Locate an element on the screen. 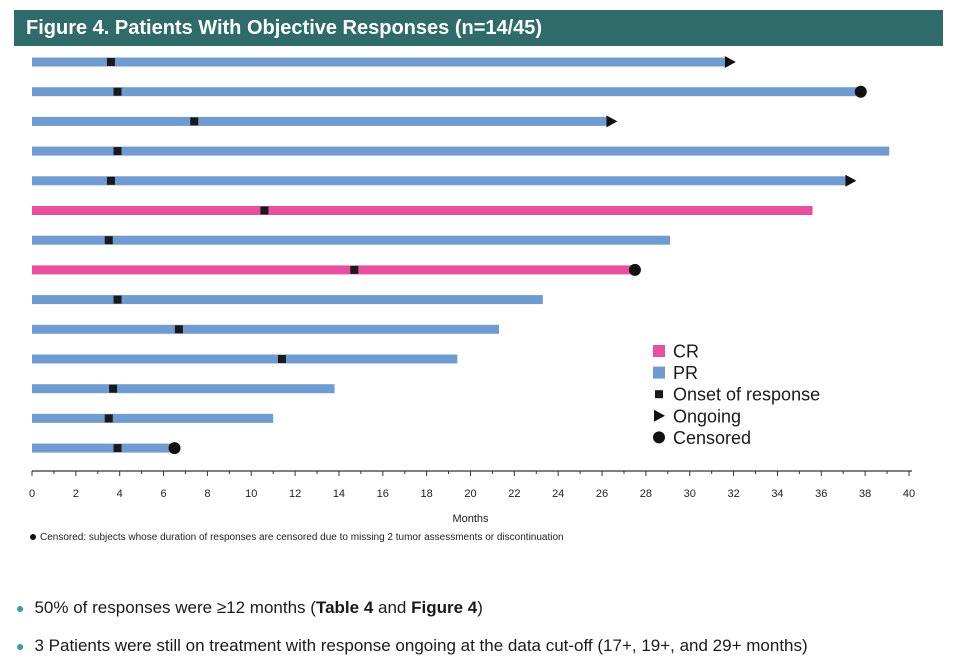  x-tick-label: 10 is located at coordinates (251, 494).